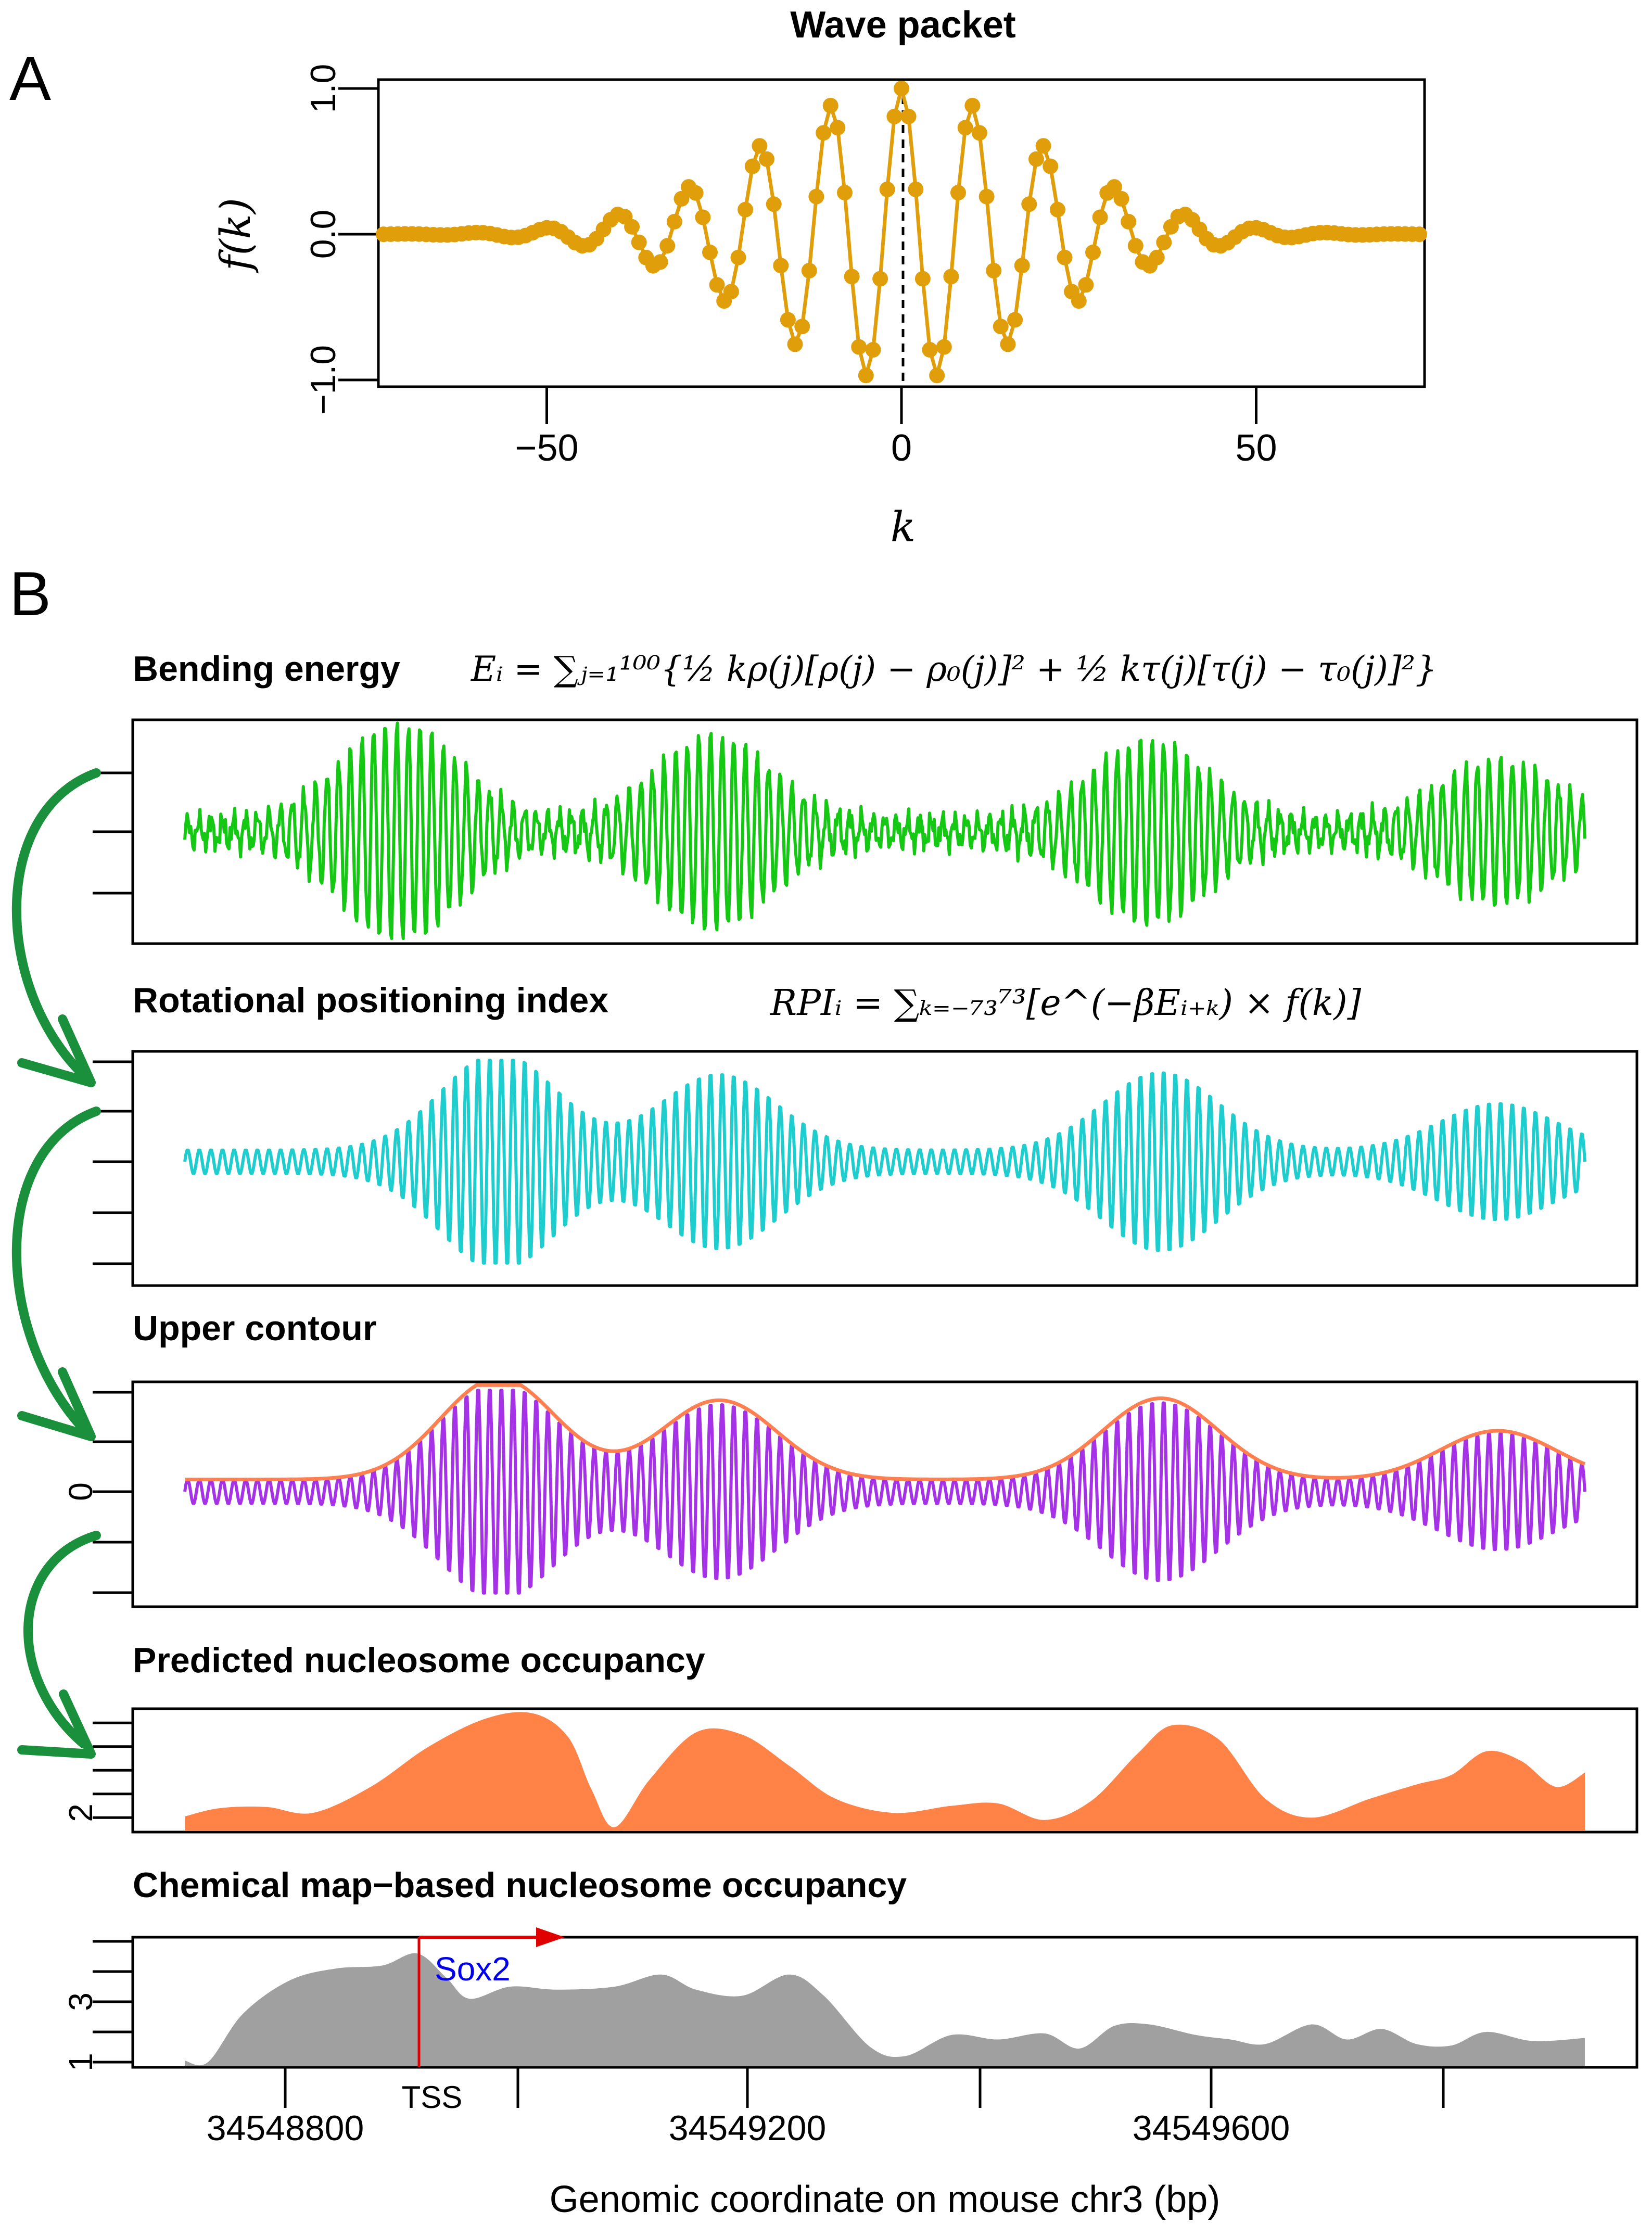  Describe the element at coordinates (546, 448) in the screenshot. I see `wave-packet-x-tick: −50` at that location.